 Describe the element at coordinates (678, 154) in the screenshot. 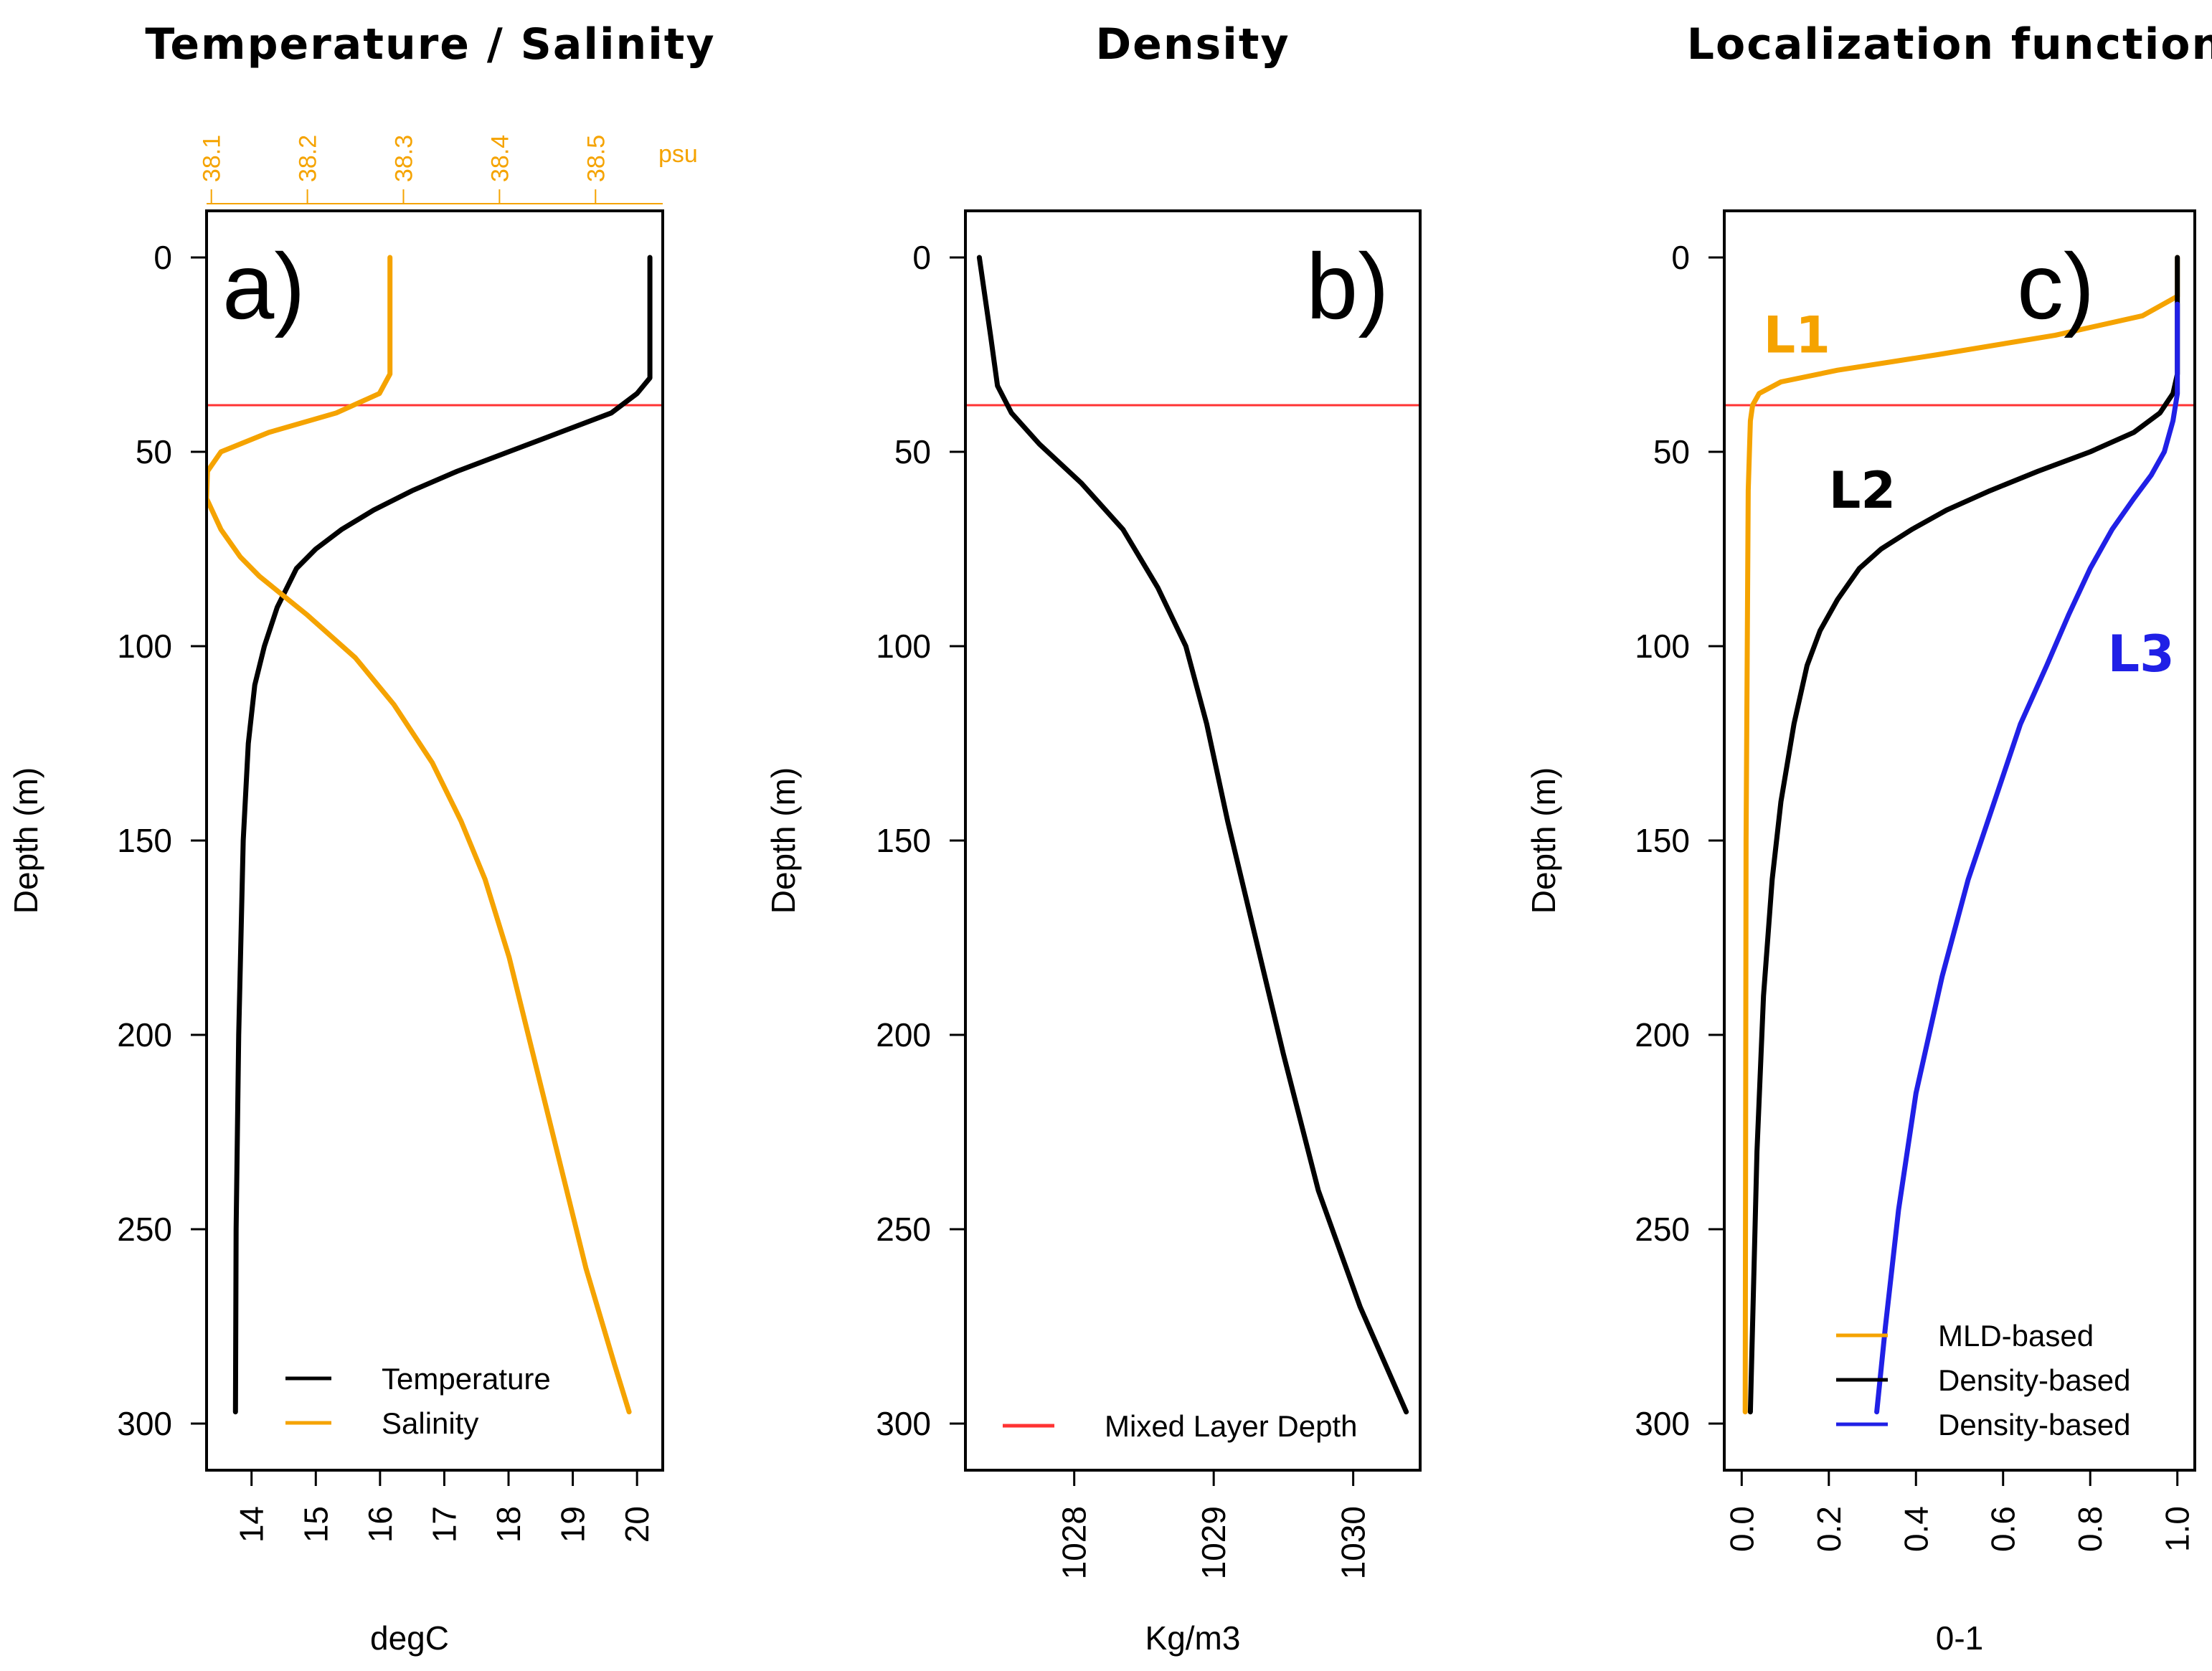

I see `top-axis-unit: psu` at that location.